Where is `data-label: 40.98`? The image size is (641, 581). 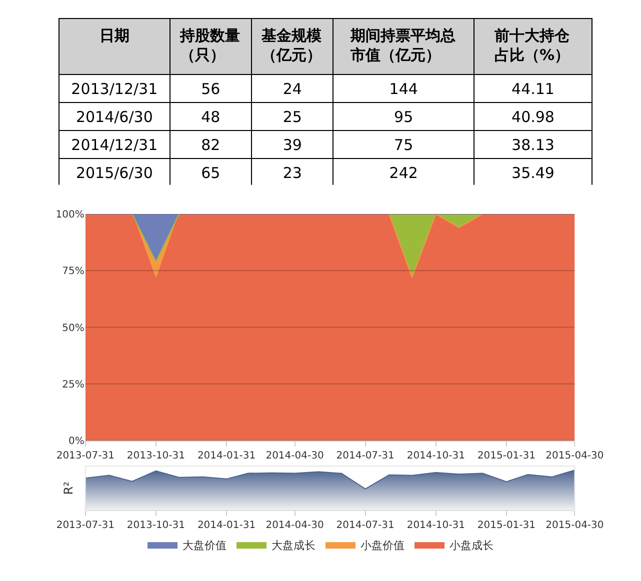
data-label: 40.98 is located at coordinates (533, 117).